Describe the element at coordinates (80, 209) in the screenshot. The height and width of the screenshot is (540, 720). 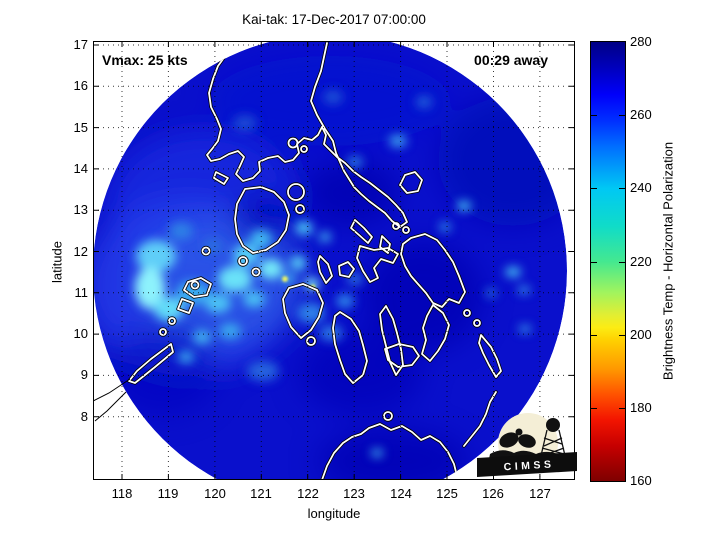
I see `y-tick: 13` at that location.